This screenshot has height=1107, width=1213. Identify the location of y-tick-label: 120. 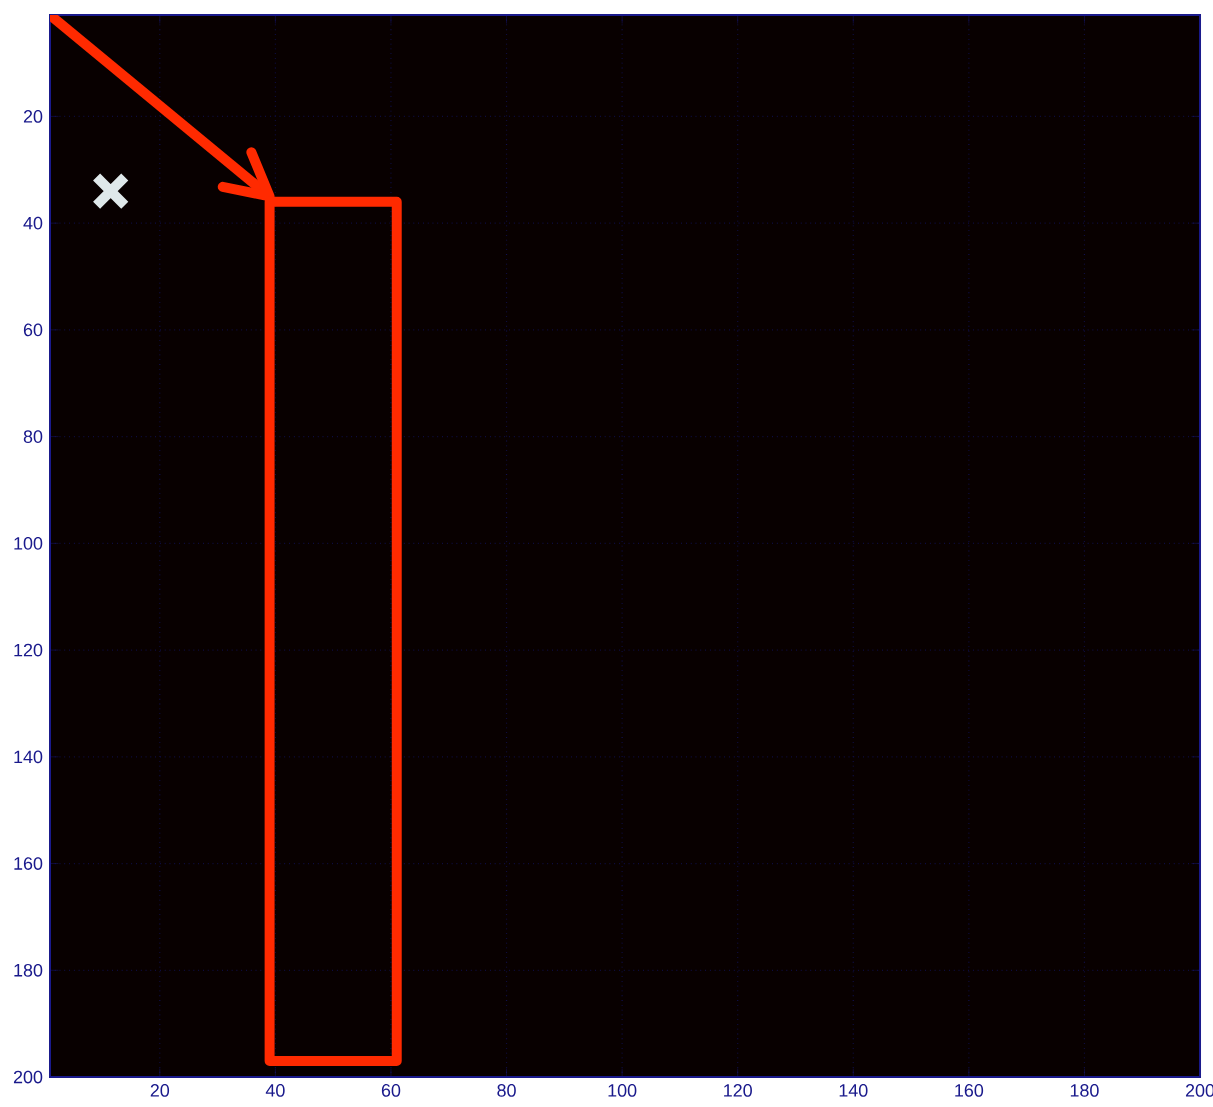
(28, 650).